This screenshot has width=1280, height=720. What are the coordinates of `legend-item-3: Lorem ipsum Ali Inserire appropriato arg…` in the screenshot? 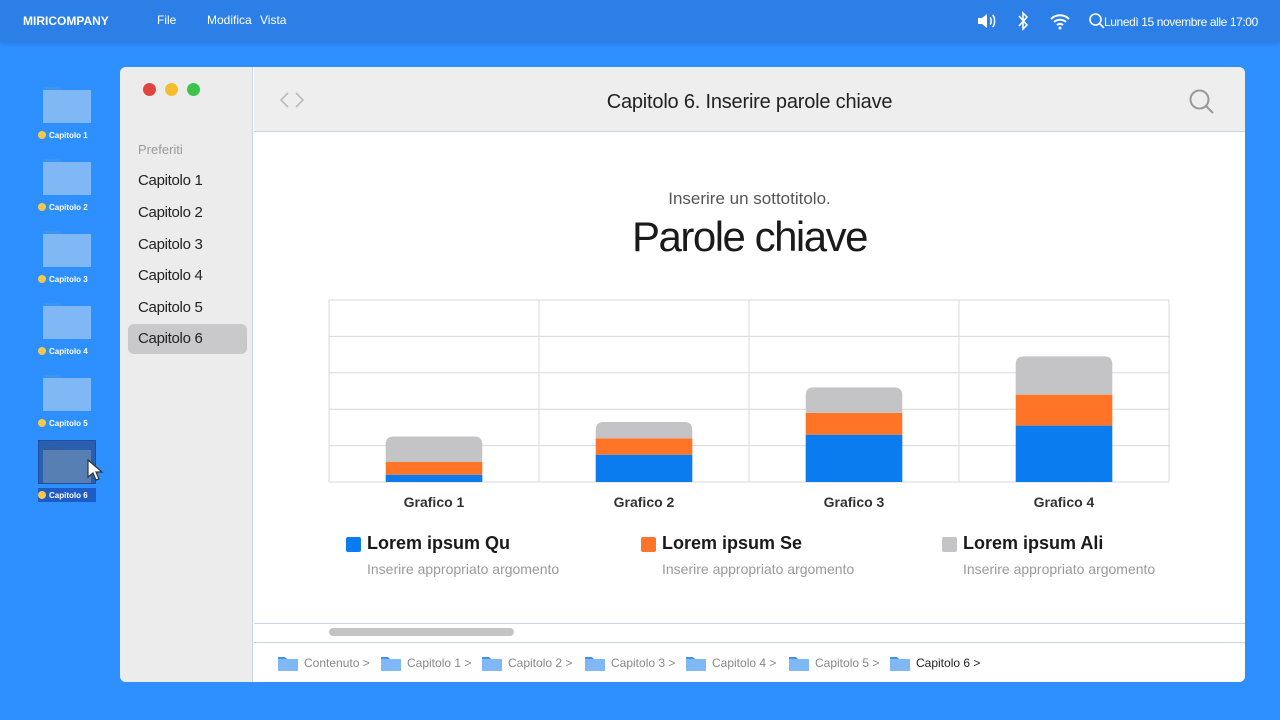 It's located at (1072, 561).